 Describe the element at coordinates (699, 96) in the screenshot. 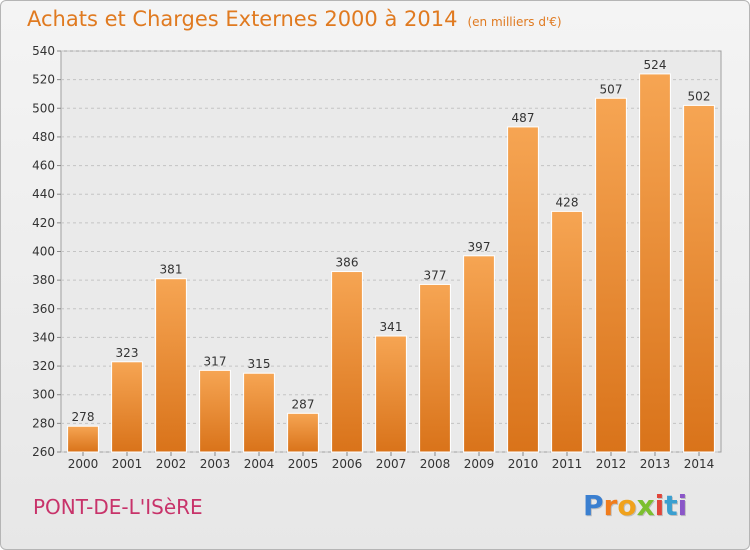

I see `data-label: 502` at that location.